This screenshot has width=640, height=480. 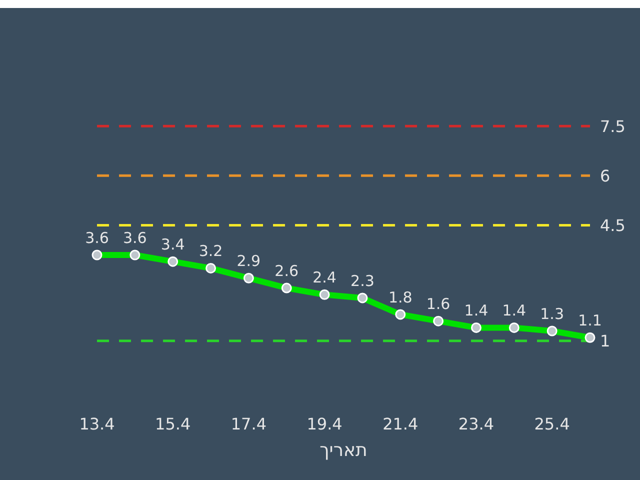 What do you see at coordinates (590, 321) in the screenshot?
I see `data-label: 1.1` at bounding box center [590, 321].